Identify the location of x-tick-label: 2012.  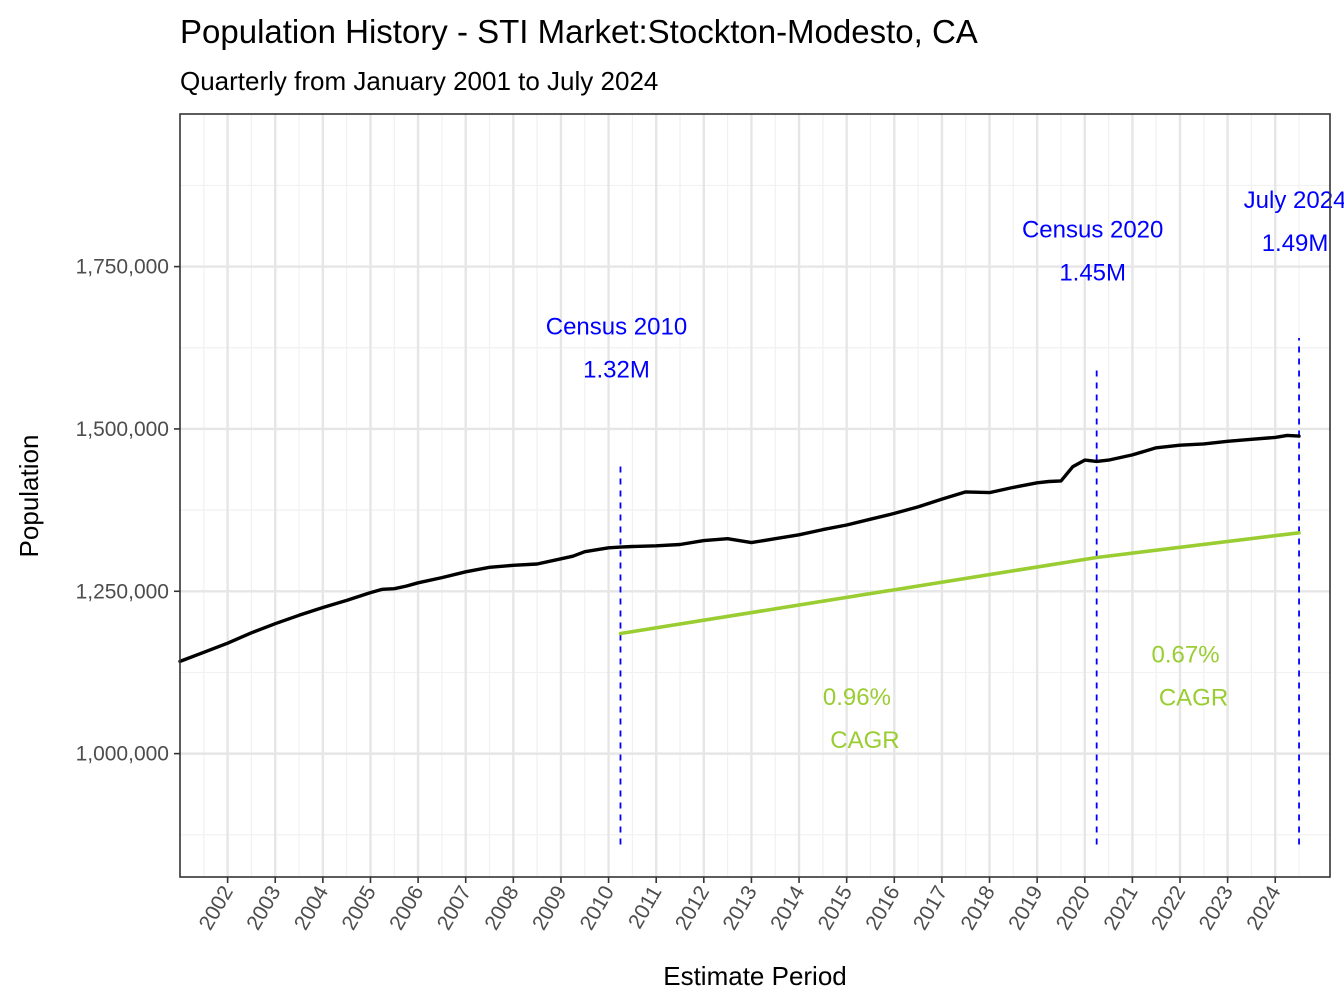
(692, 908).